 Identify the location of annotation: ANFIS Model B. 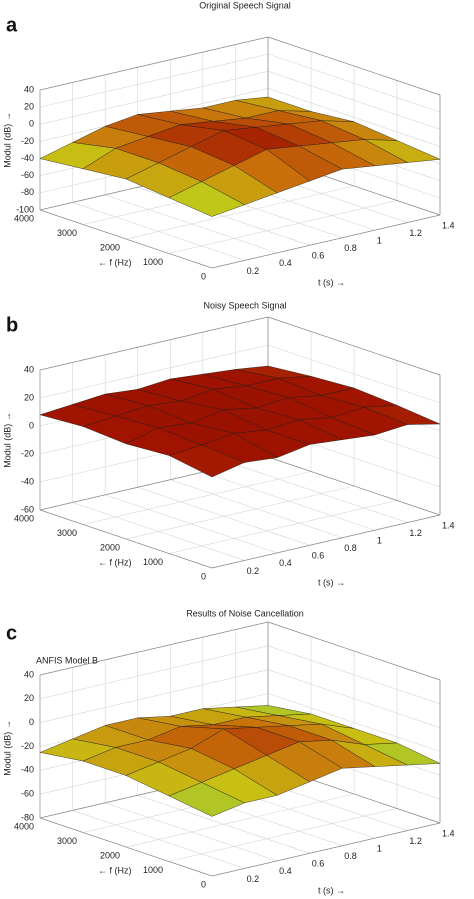
(67, 660).